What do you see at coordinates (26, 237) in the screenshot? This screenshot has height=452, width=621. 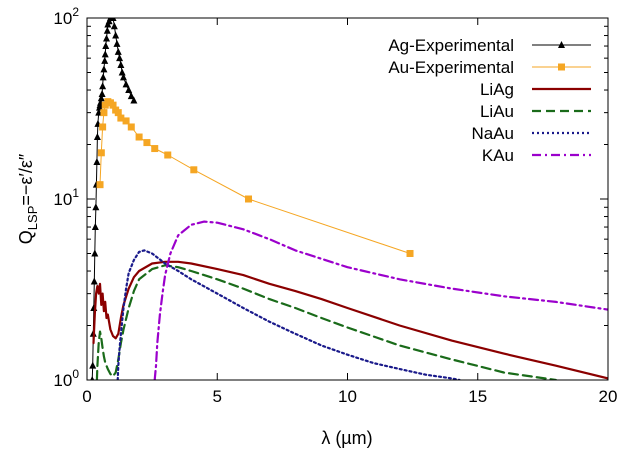 I see `y-axis-label-prefix: Q` at bounding box center [26, 237].